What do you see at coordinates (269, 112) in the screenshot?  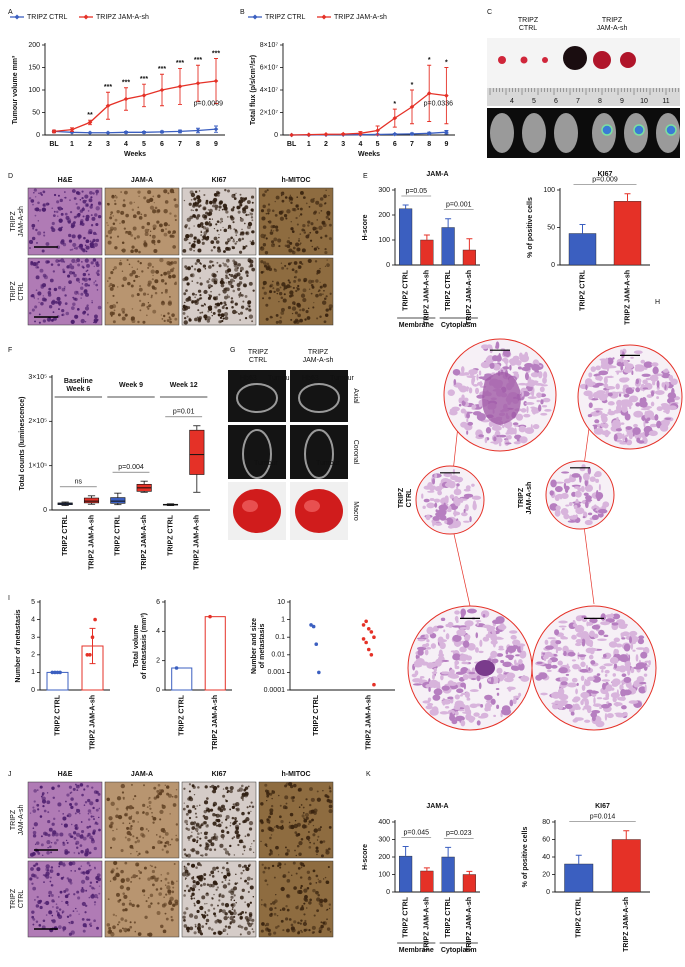 I see `y-tick-label: 2×10⁷` at bounding box center [269, 112].